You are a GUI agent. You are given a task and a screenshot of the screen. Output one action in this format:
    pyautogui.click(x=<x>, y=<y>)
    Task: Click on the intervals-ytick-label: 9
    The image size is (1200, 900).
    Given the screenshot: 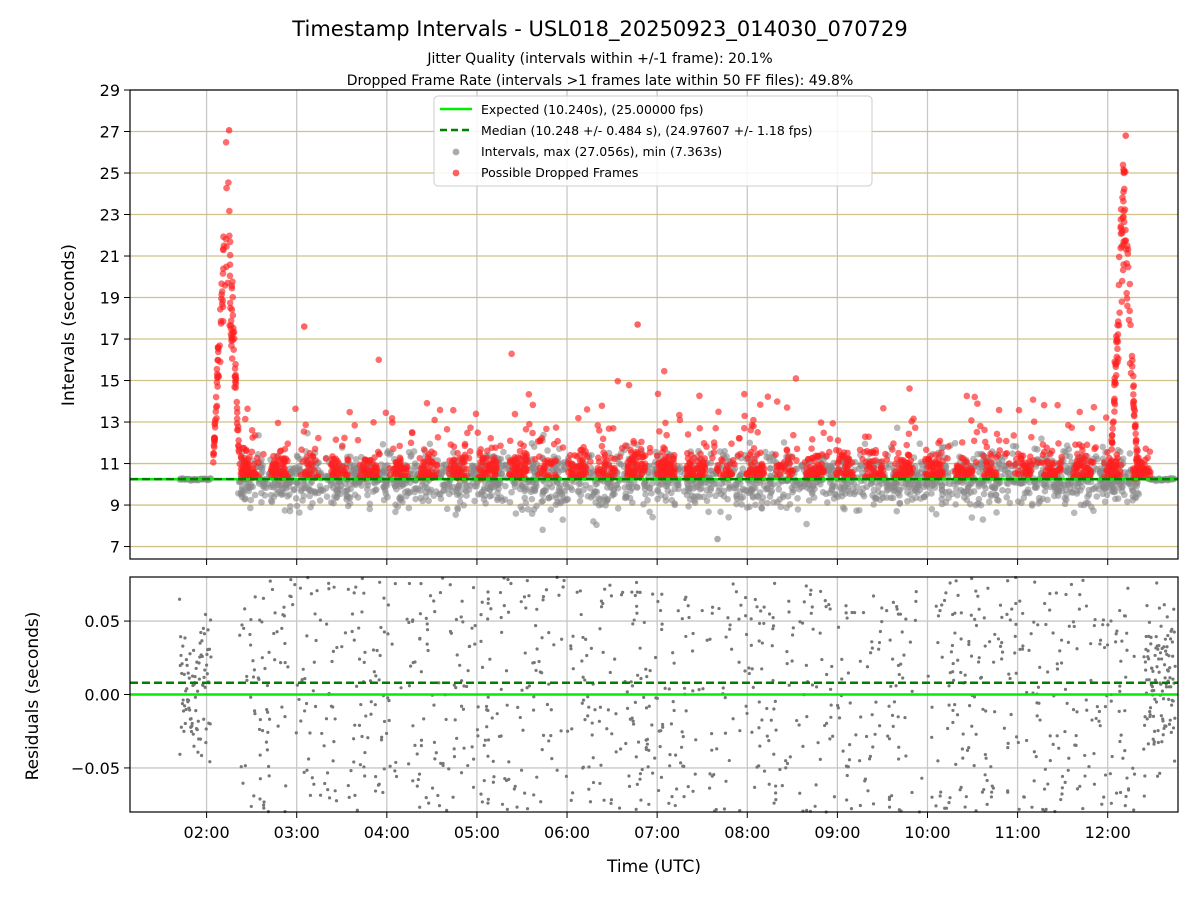 What is the action you would take?
    pyautogui.click(x=115, y=505)
    